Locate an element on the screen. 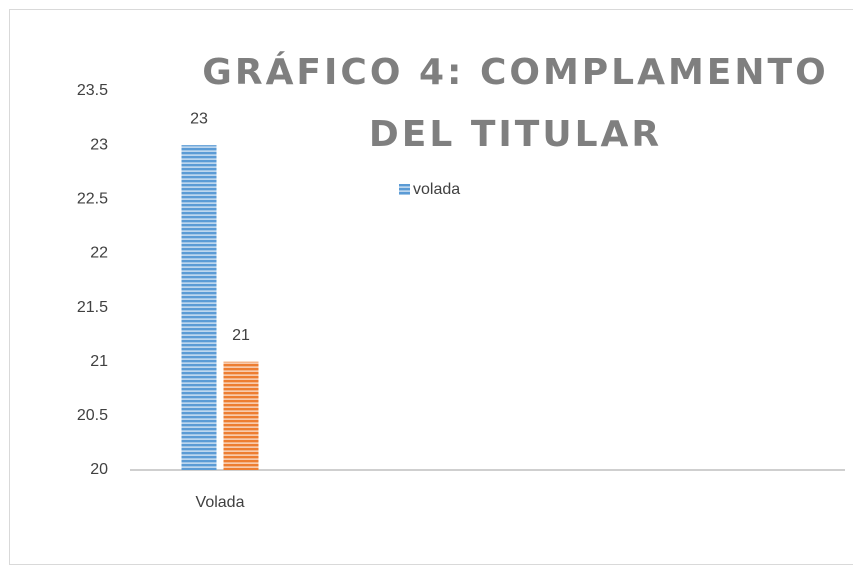 Image resolution: width=853 pixels, height=570 pixels. data-label: 23 is located at coordinates (199, 118).